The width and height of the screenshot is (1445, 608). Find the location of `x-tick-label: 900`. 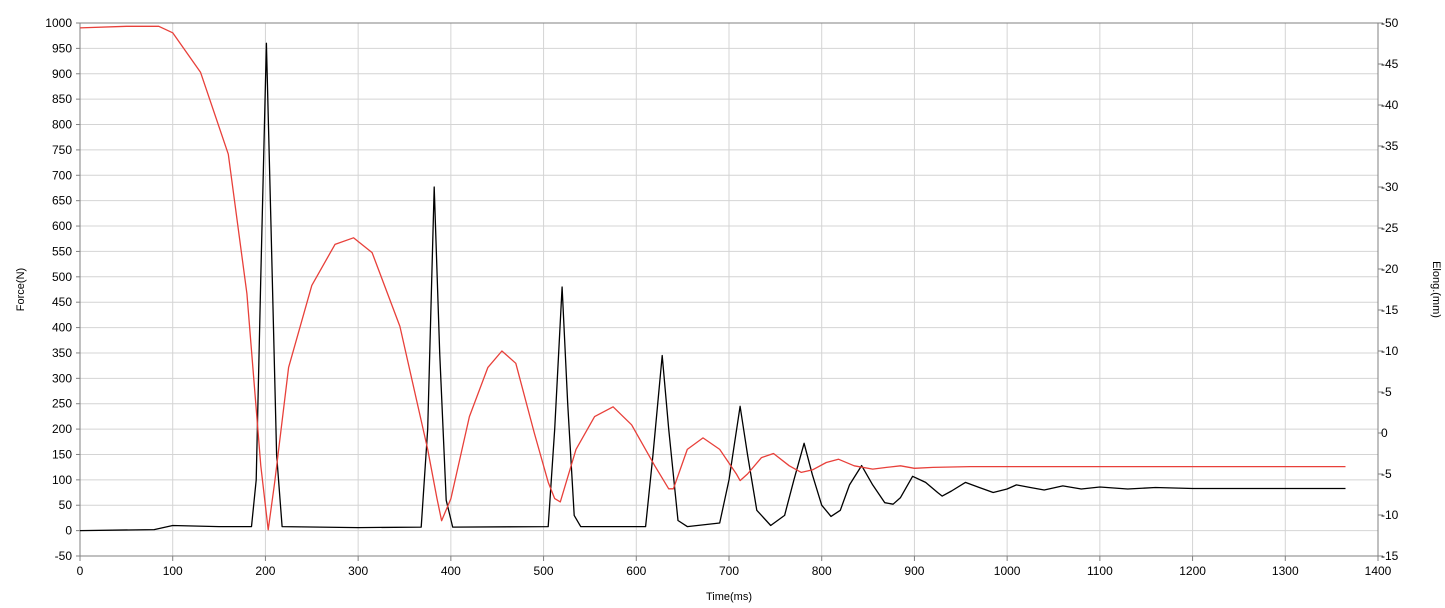

x-tick-label: 900 is located at coordinates (914, 571).